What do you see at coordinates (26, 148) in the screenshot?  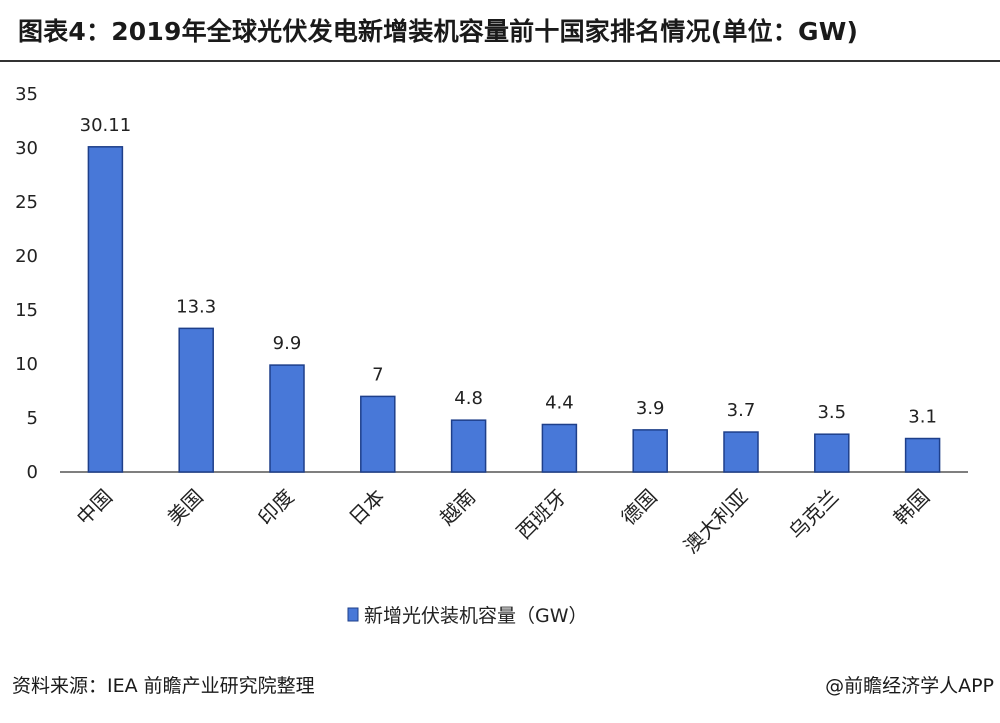 I see `y-tick-label: 30` at bounding box center [26, 148].